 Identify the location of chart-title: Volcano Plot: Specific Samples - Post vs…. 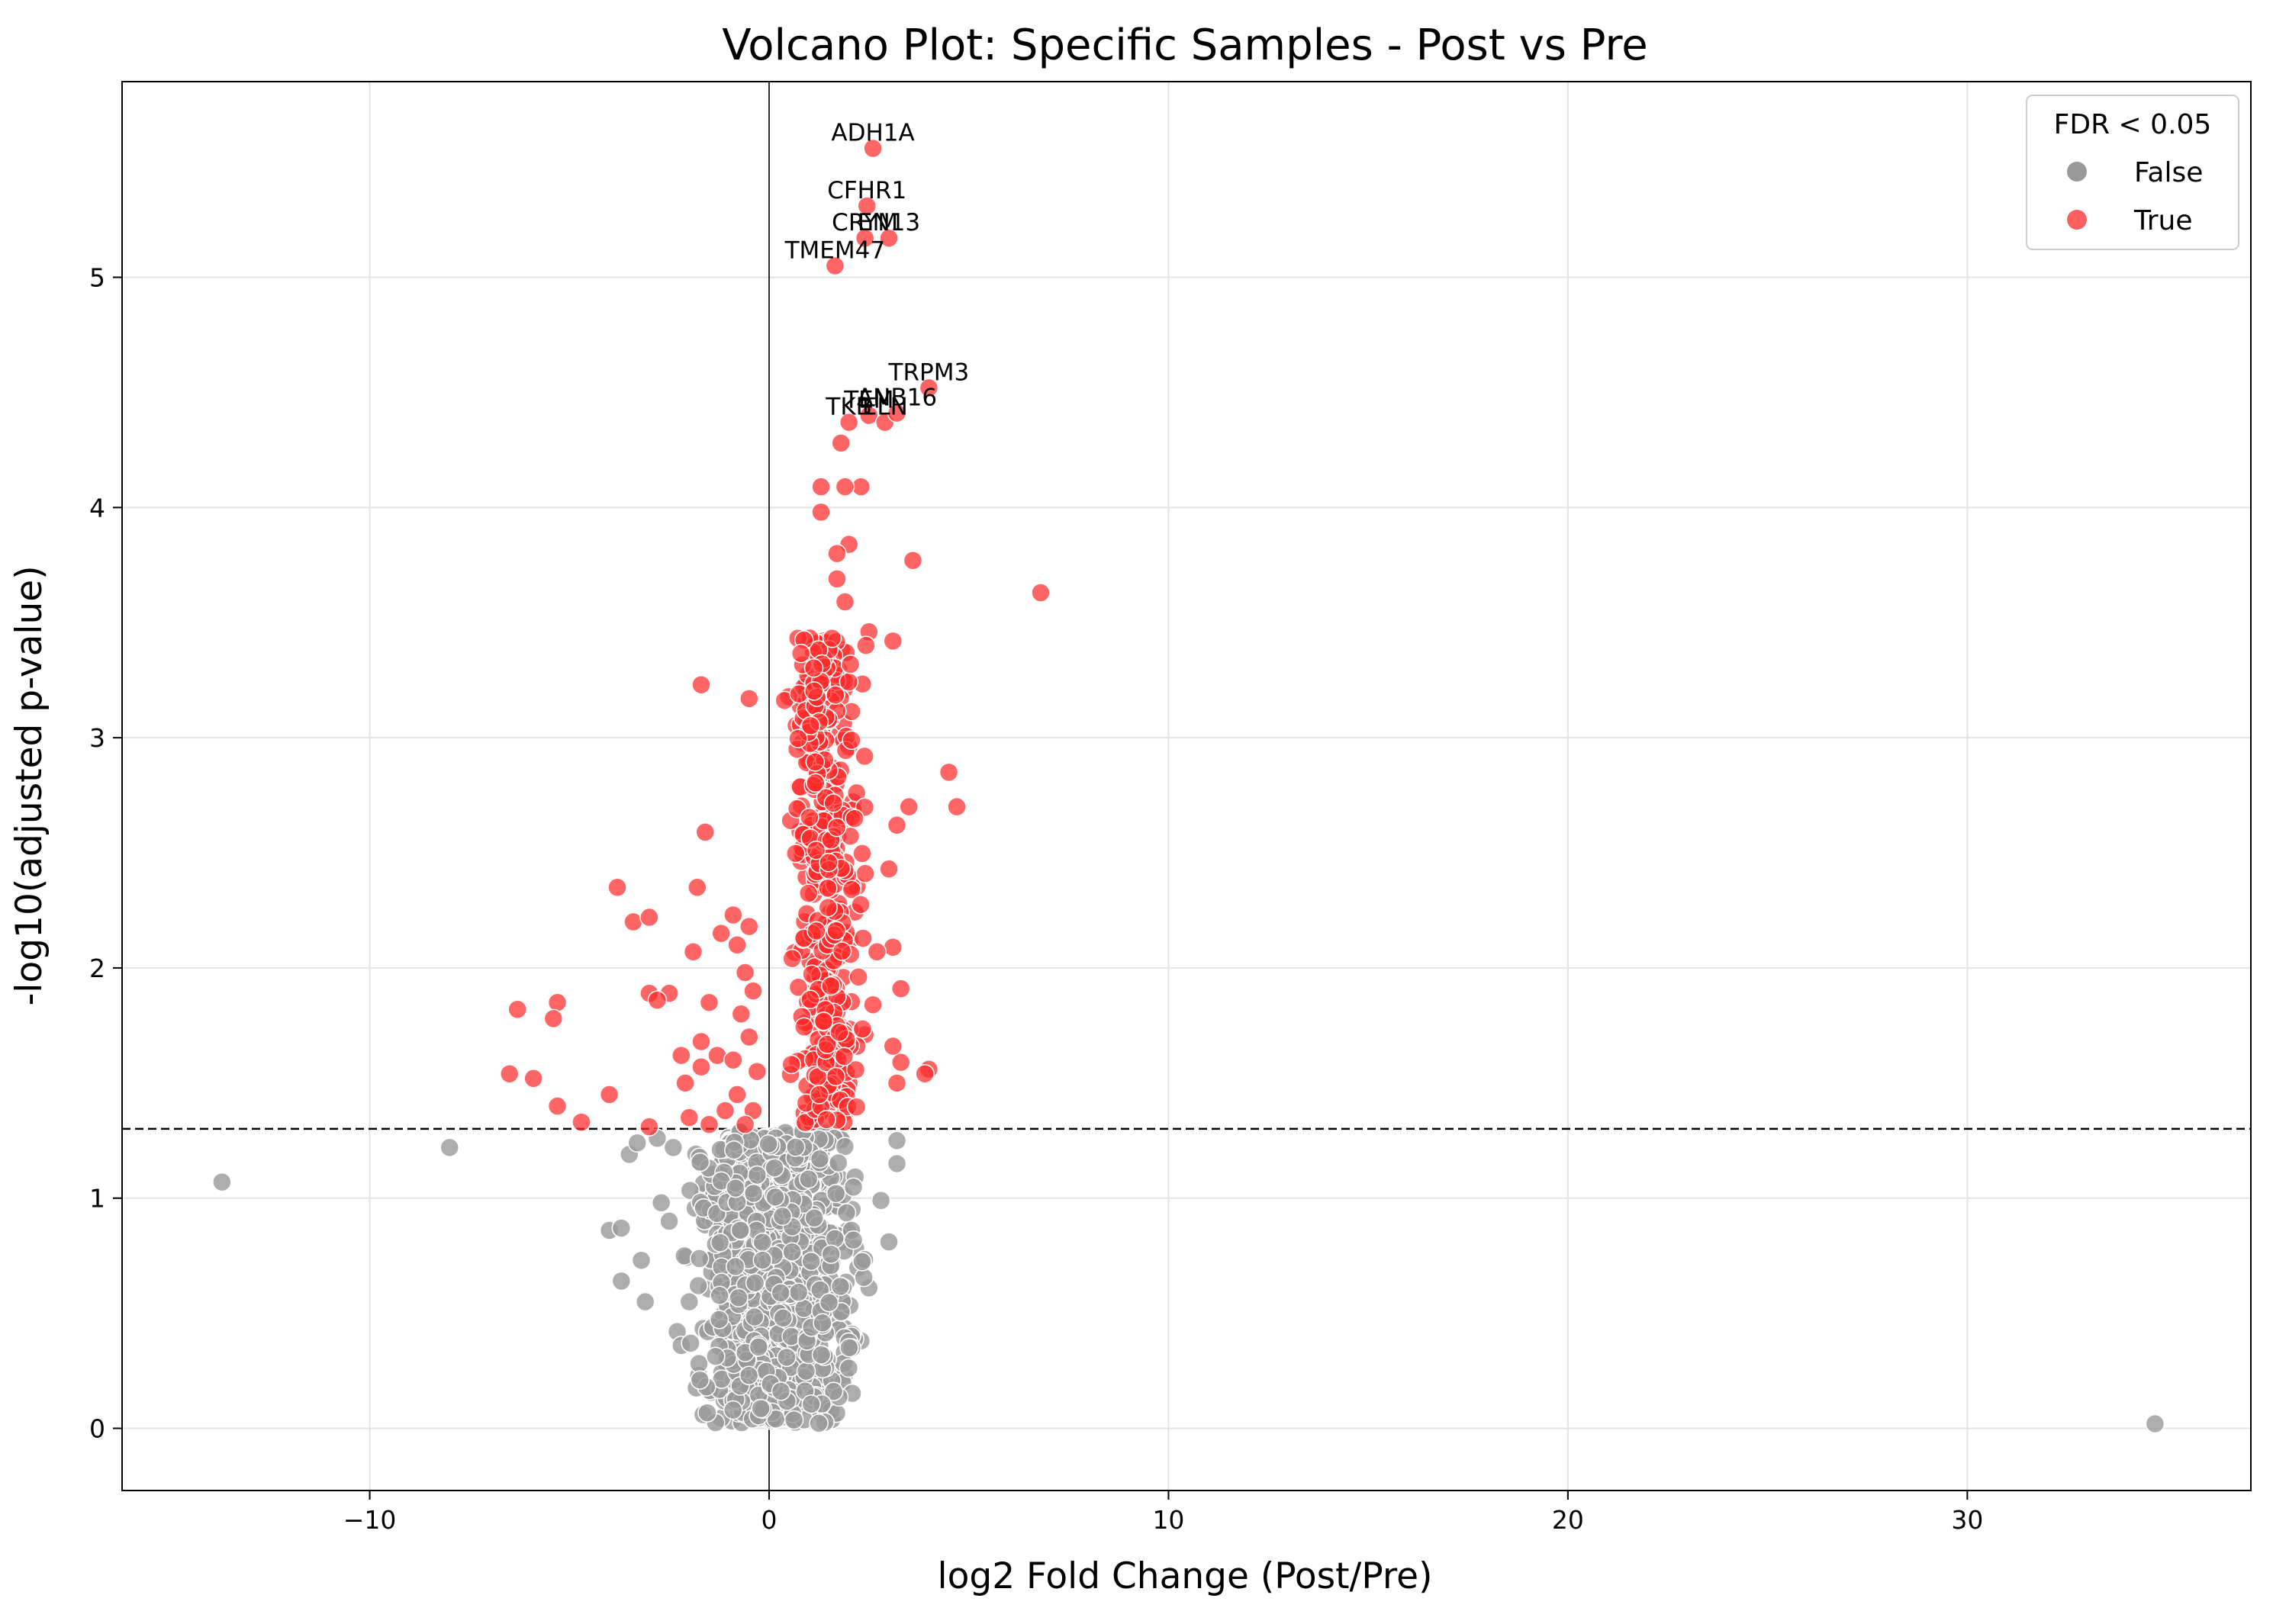
(1185, 45).